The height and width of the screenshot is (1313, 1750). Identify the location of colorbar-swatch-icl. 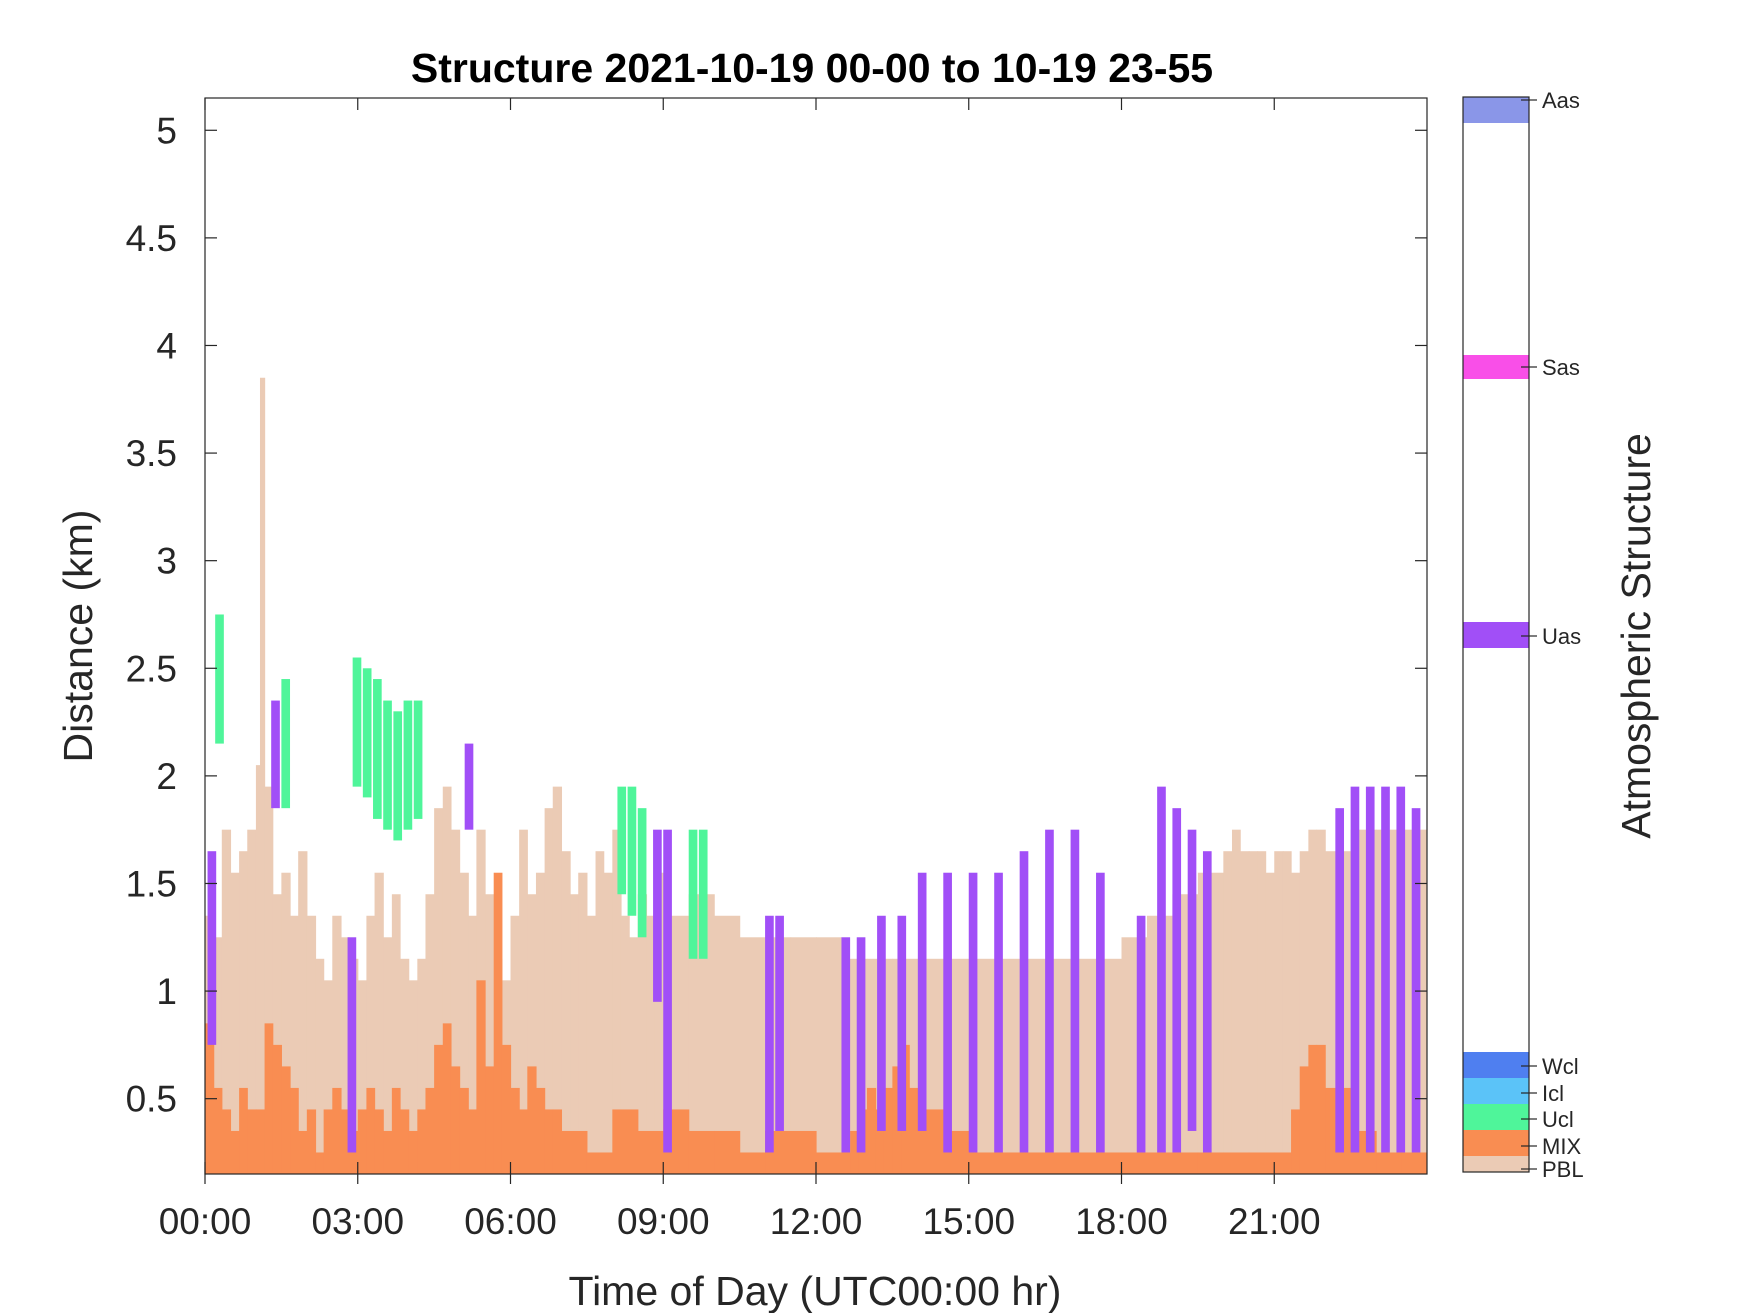
(1496, 1091).